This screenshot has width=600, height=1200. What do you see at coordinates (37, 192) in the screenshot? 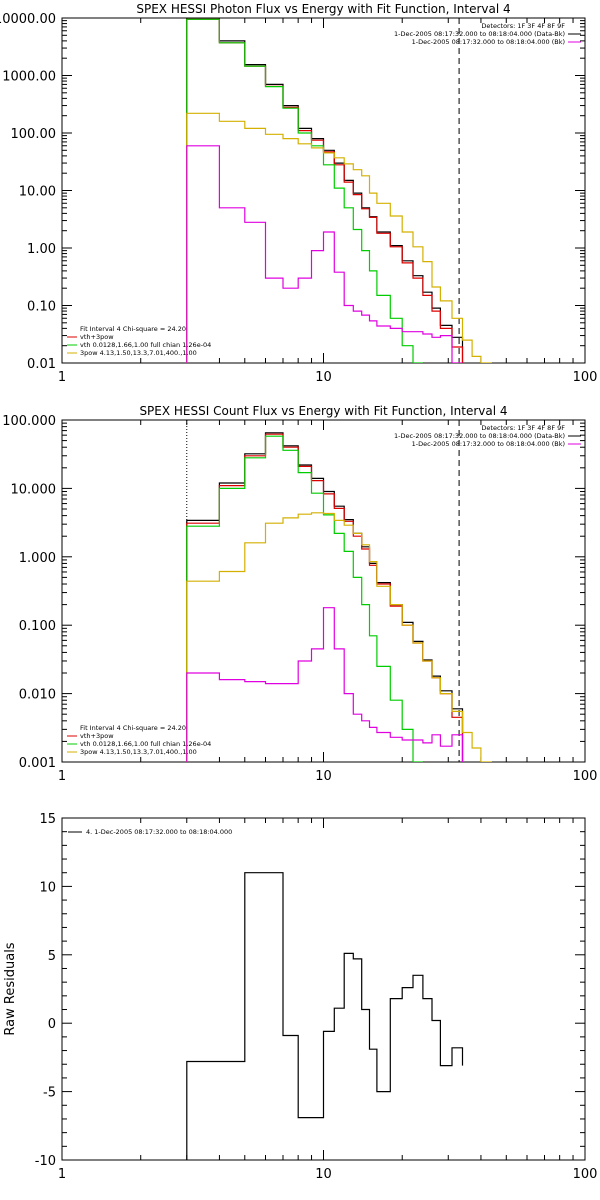
I see `y-tick-label: 10.00` at bounding box center [37, 192].